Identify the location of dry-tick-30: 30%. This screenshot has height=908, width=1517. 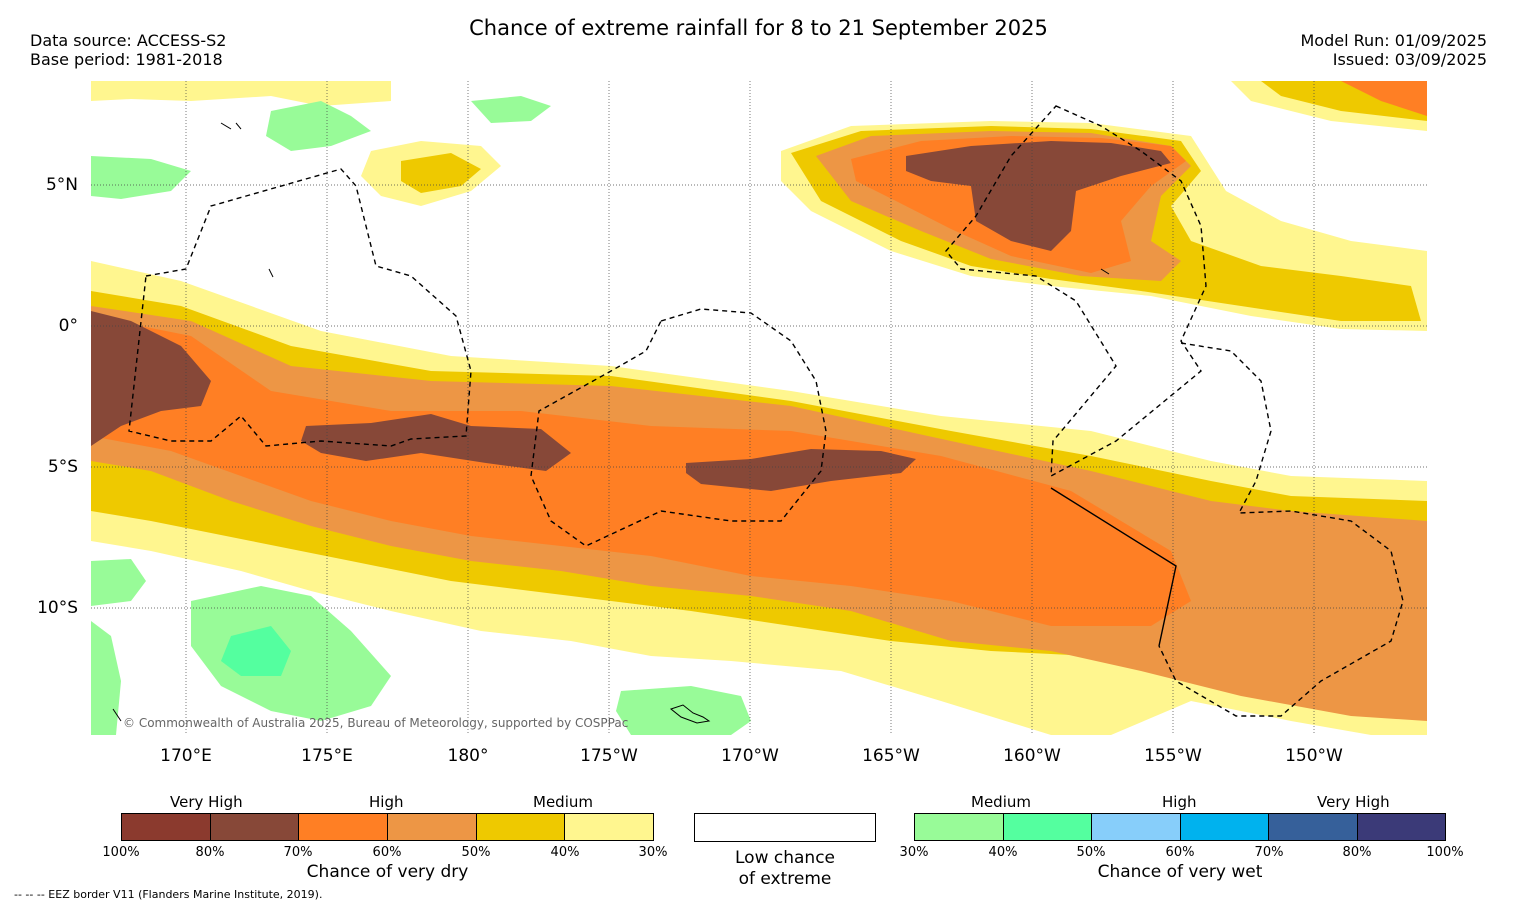
(653, 852).